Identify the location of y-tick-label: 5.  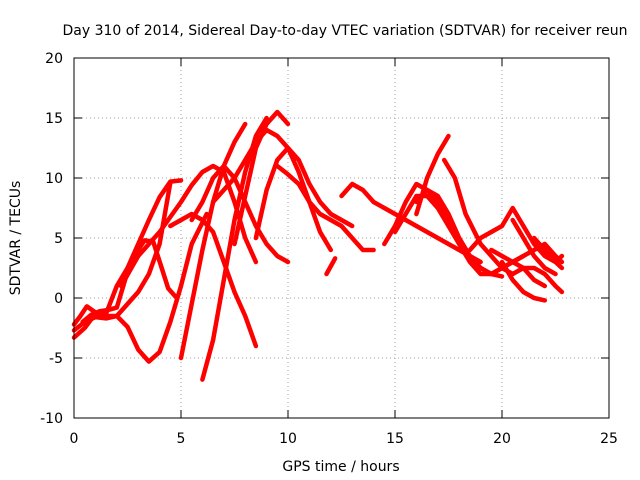
(58, 239).